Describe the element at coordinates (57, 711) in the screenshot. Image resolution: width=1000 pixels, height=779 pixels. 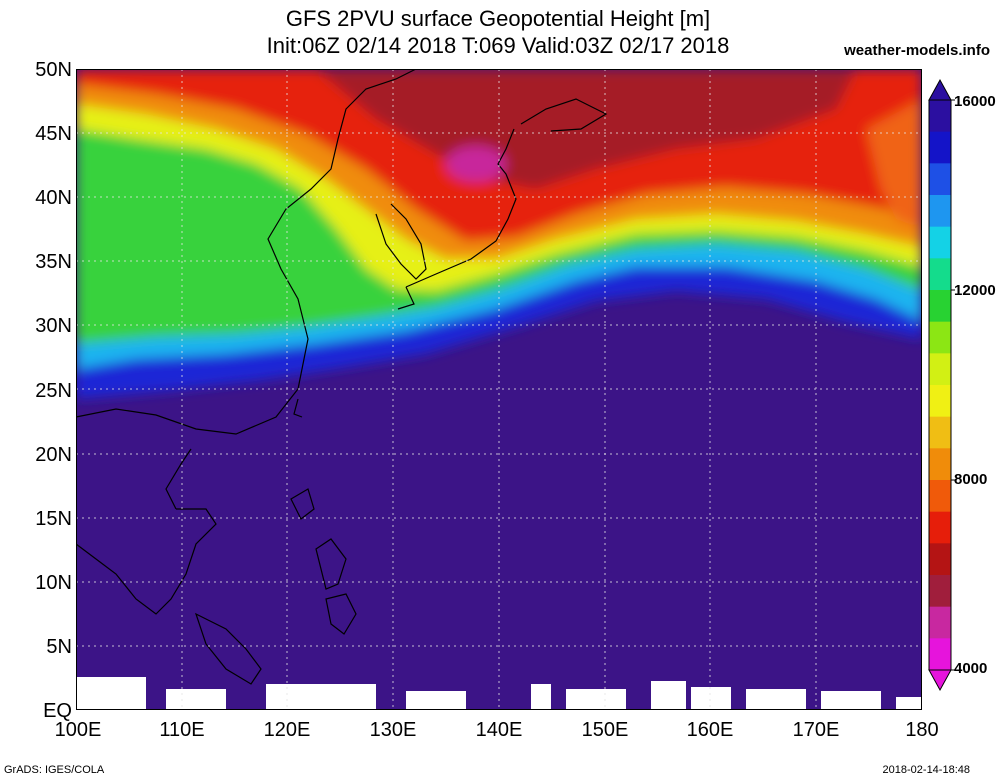
I see `lat-label-eq: EQ` at that location.